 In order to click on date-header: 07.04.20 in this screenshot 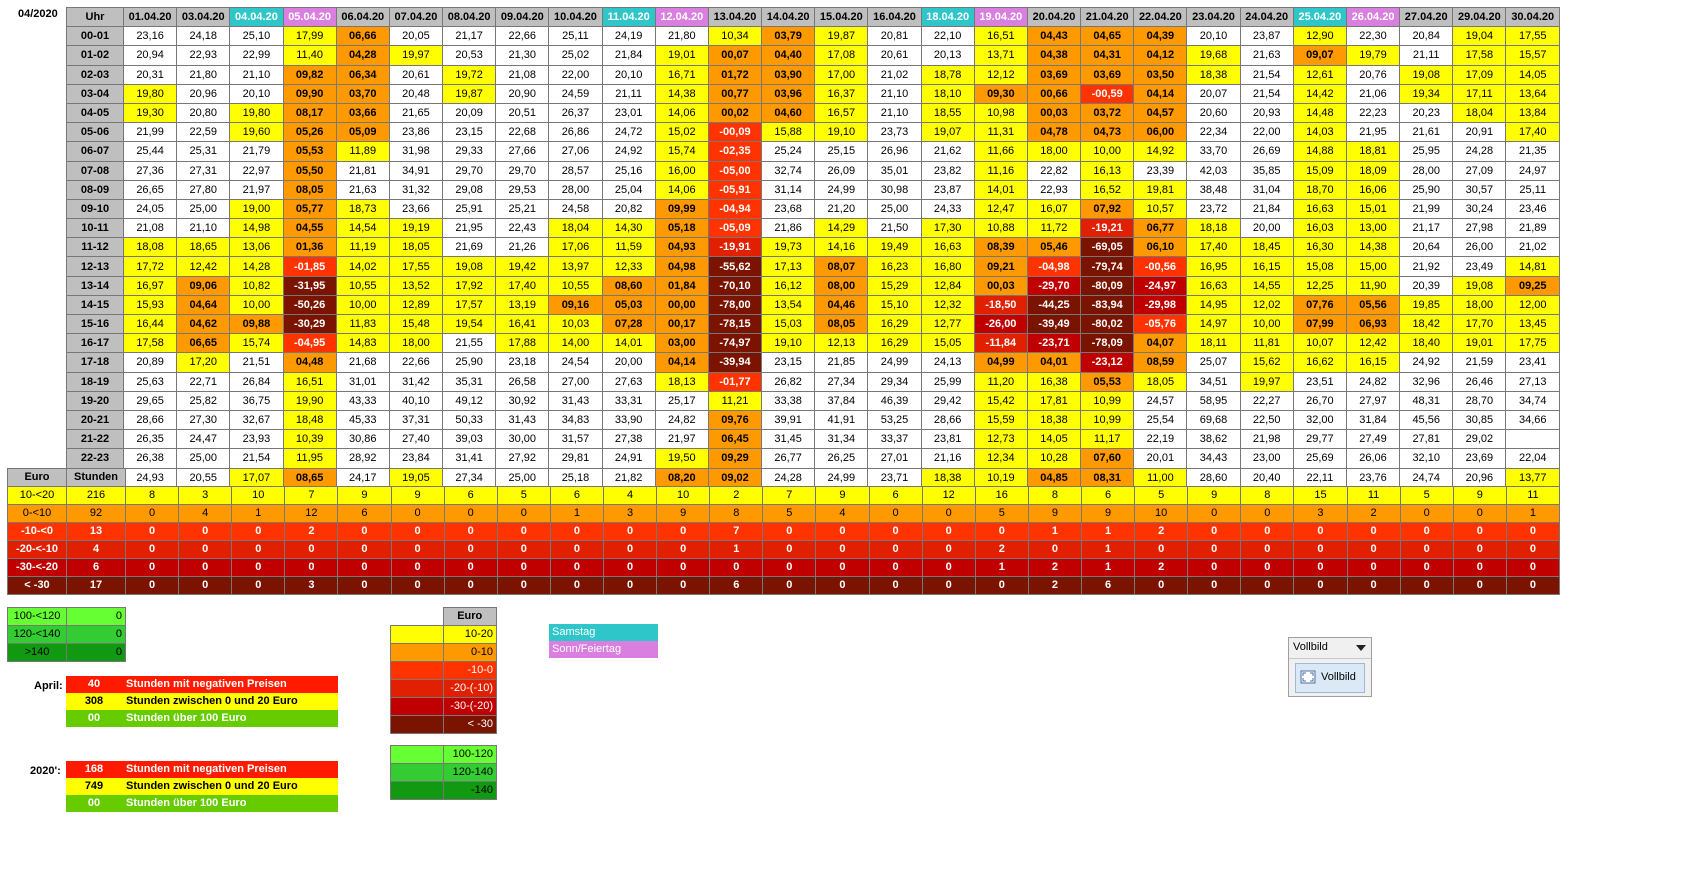, I will do `click(416, 17)`.